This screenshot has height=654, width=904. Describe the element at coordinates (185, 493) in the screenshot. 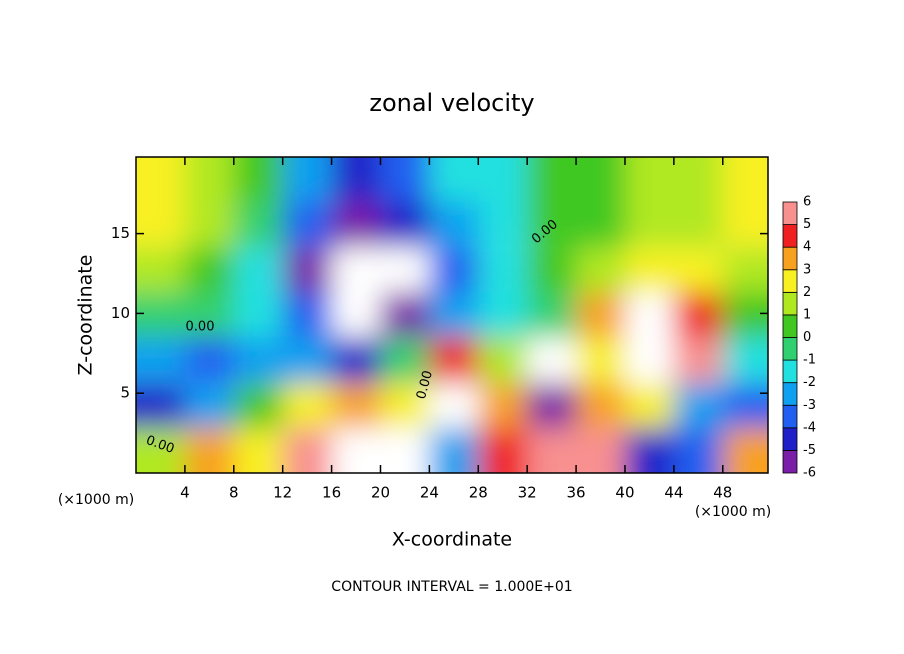

I see `x-tick-label: 4` at that location.